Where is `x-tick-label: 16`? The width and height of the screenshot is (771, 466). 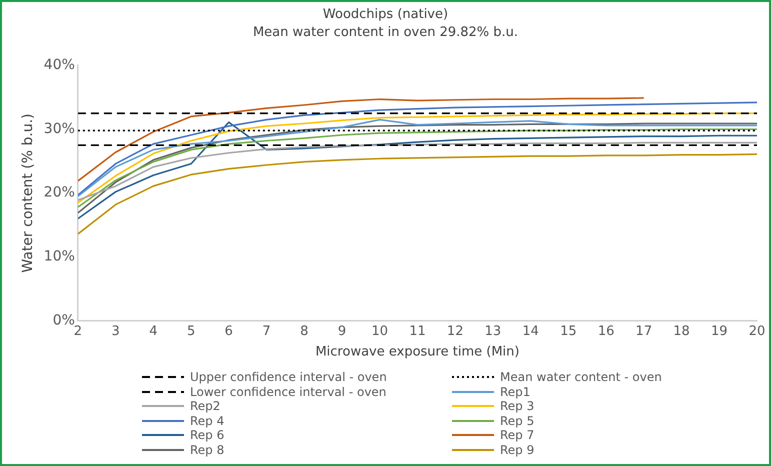 x-tick-label: 16 is located at coordinates (606, 331).